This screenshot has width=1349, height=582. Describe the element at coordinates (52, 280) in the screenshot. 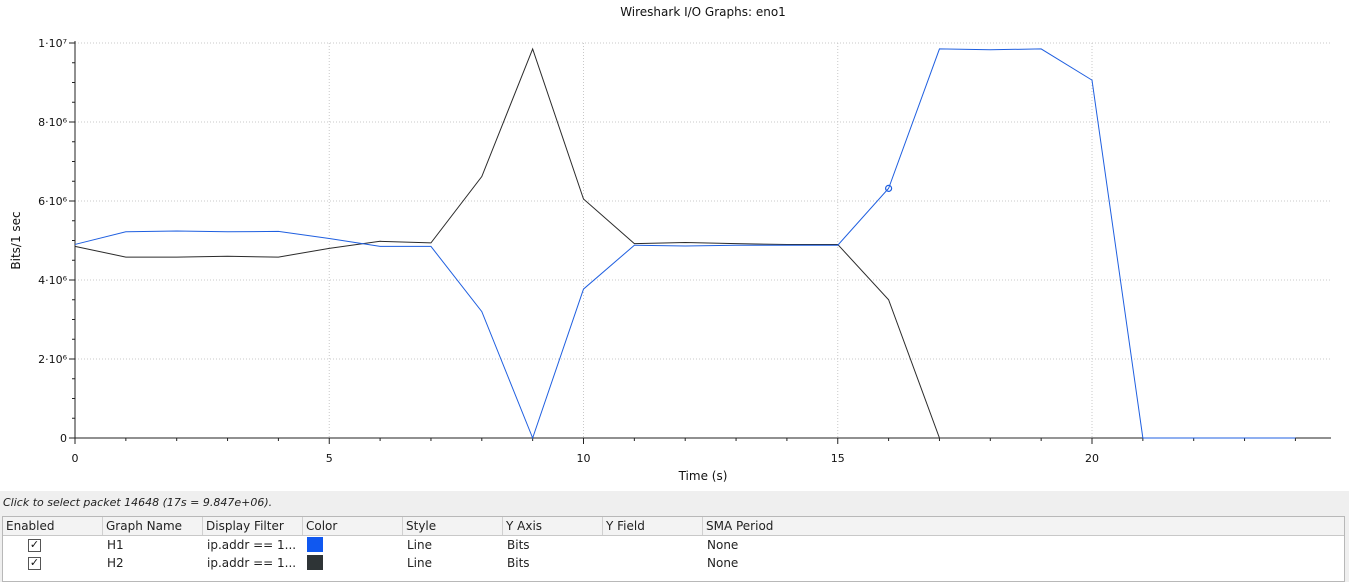

I see `y-tick-label: 4·10⁶` at that location.